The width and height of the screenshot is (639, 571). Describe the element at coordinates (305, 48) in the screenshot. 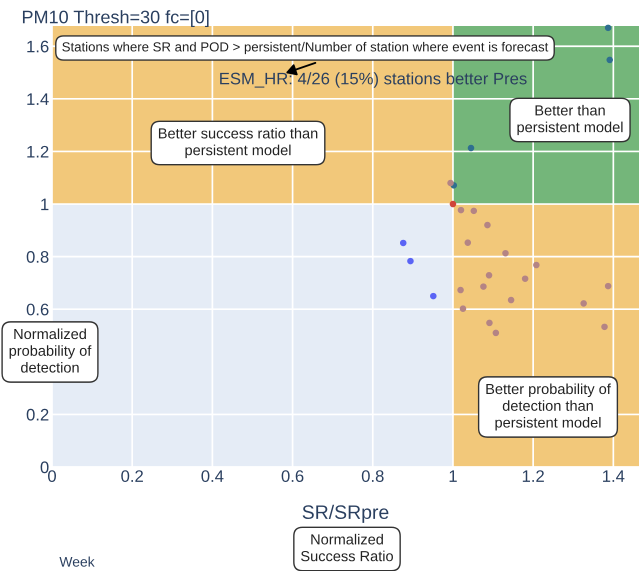

I see `annotation: Stations where SR and POD > persistent/Number of station where event is forecast` at that location.